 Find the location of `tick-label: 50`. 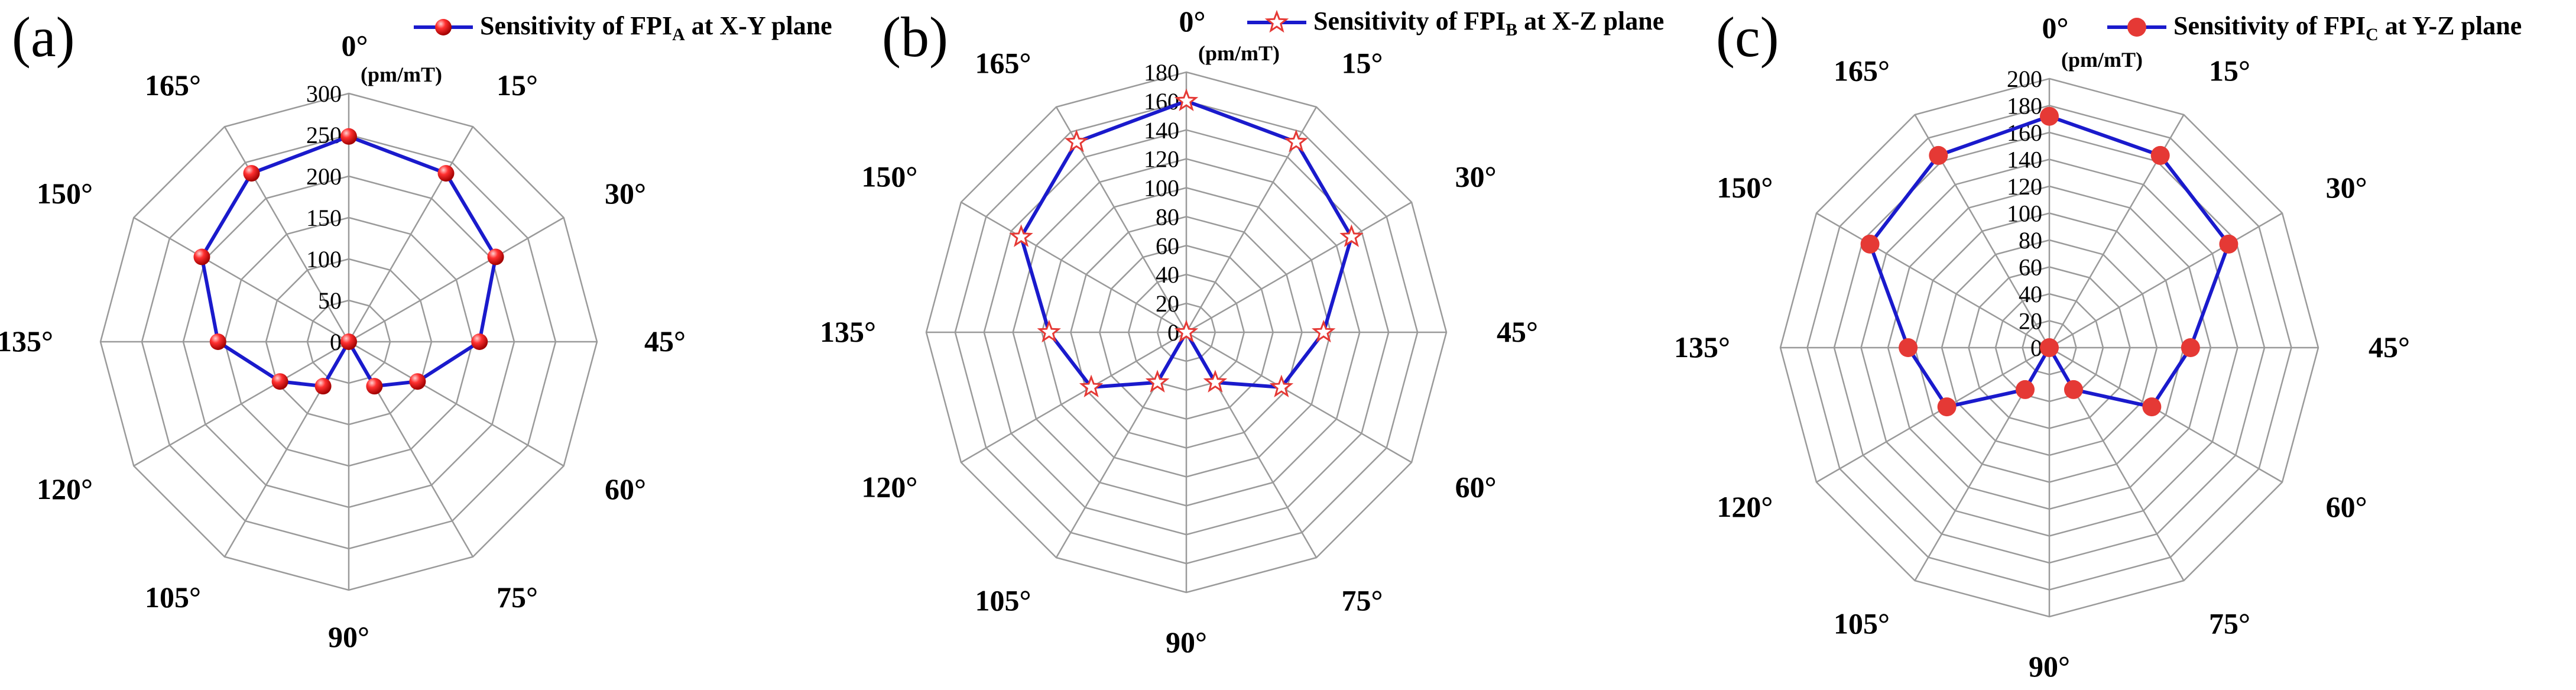

tick-label: 50 is located at coordinates (330, 300).